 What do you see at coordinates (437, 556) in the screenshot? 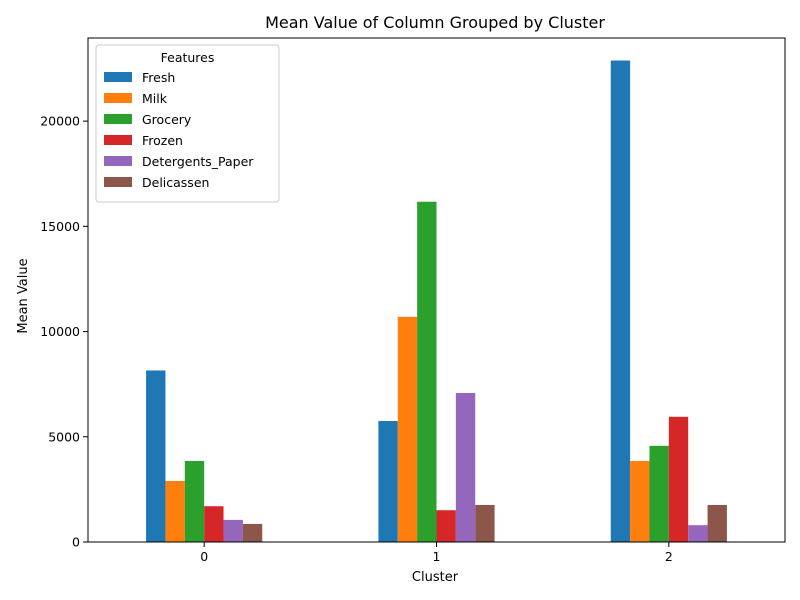
I see `x-tick-label: 1` at bounding box center [437, 556].